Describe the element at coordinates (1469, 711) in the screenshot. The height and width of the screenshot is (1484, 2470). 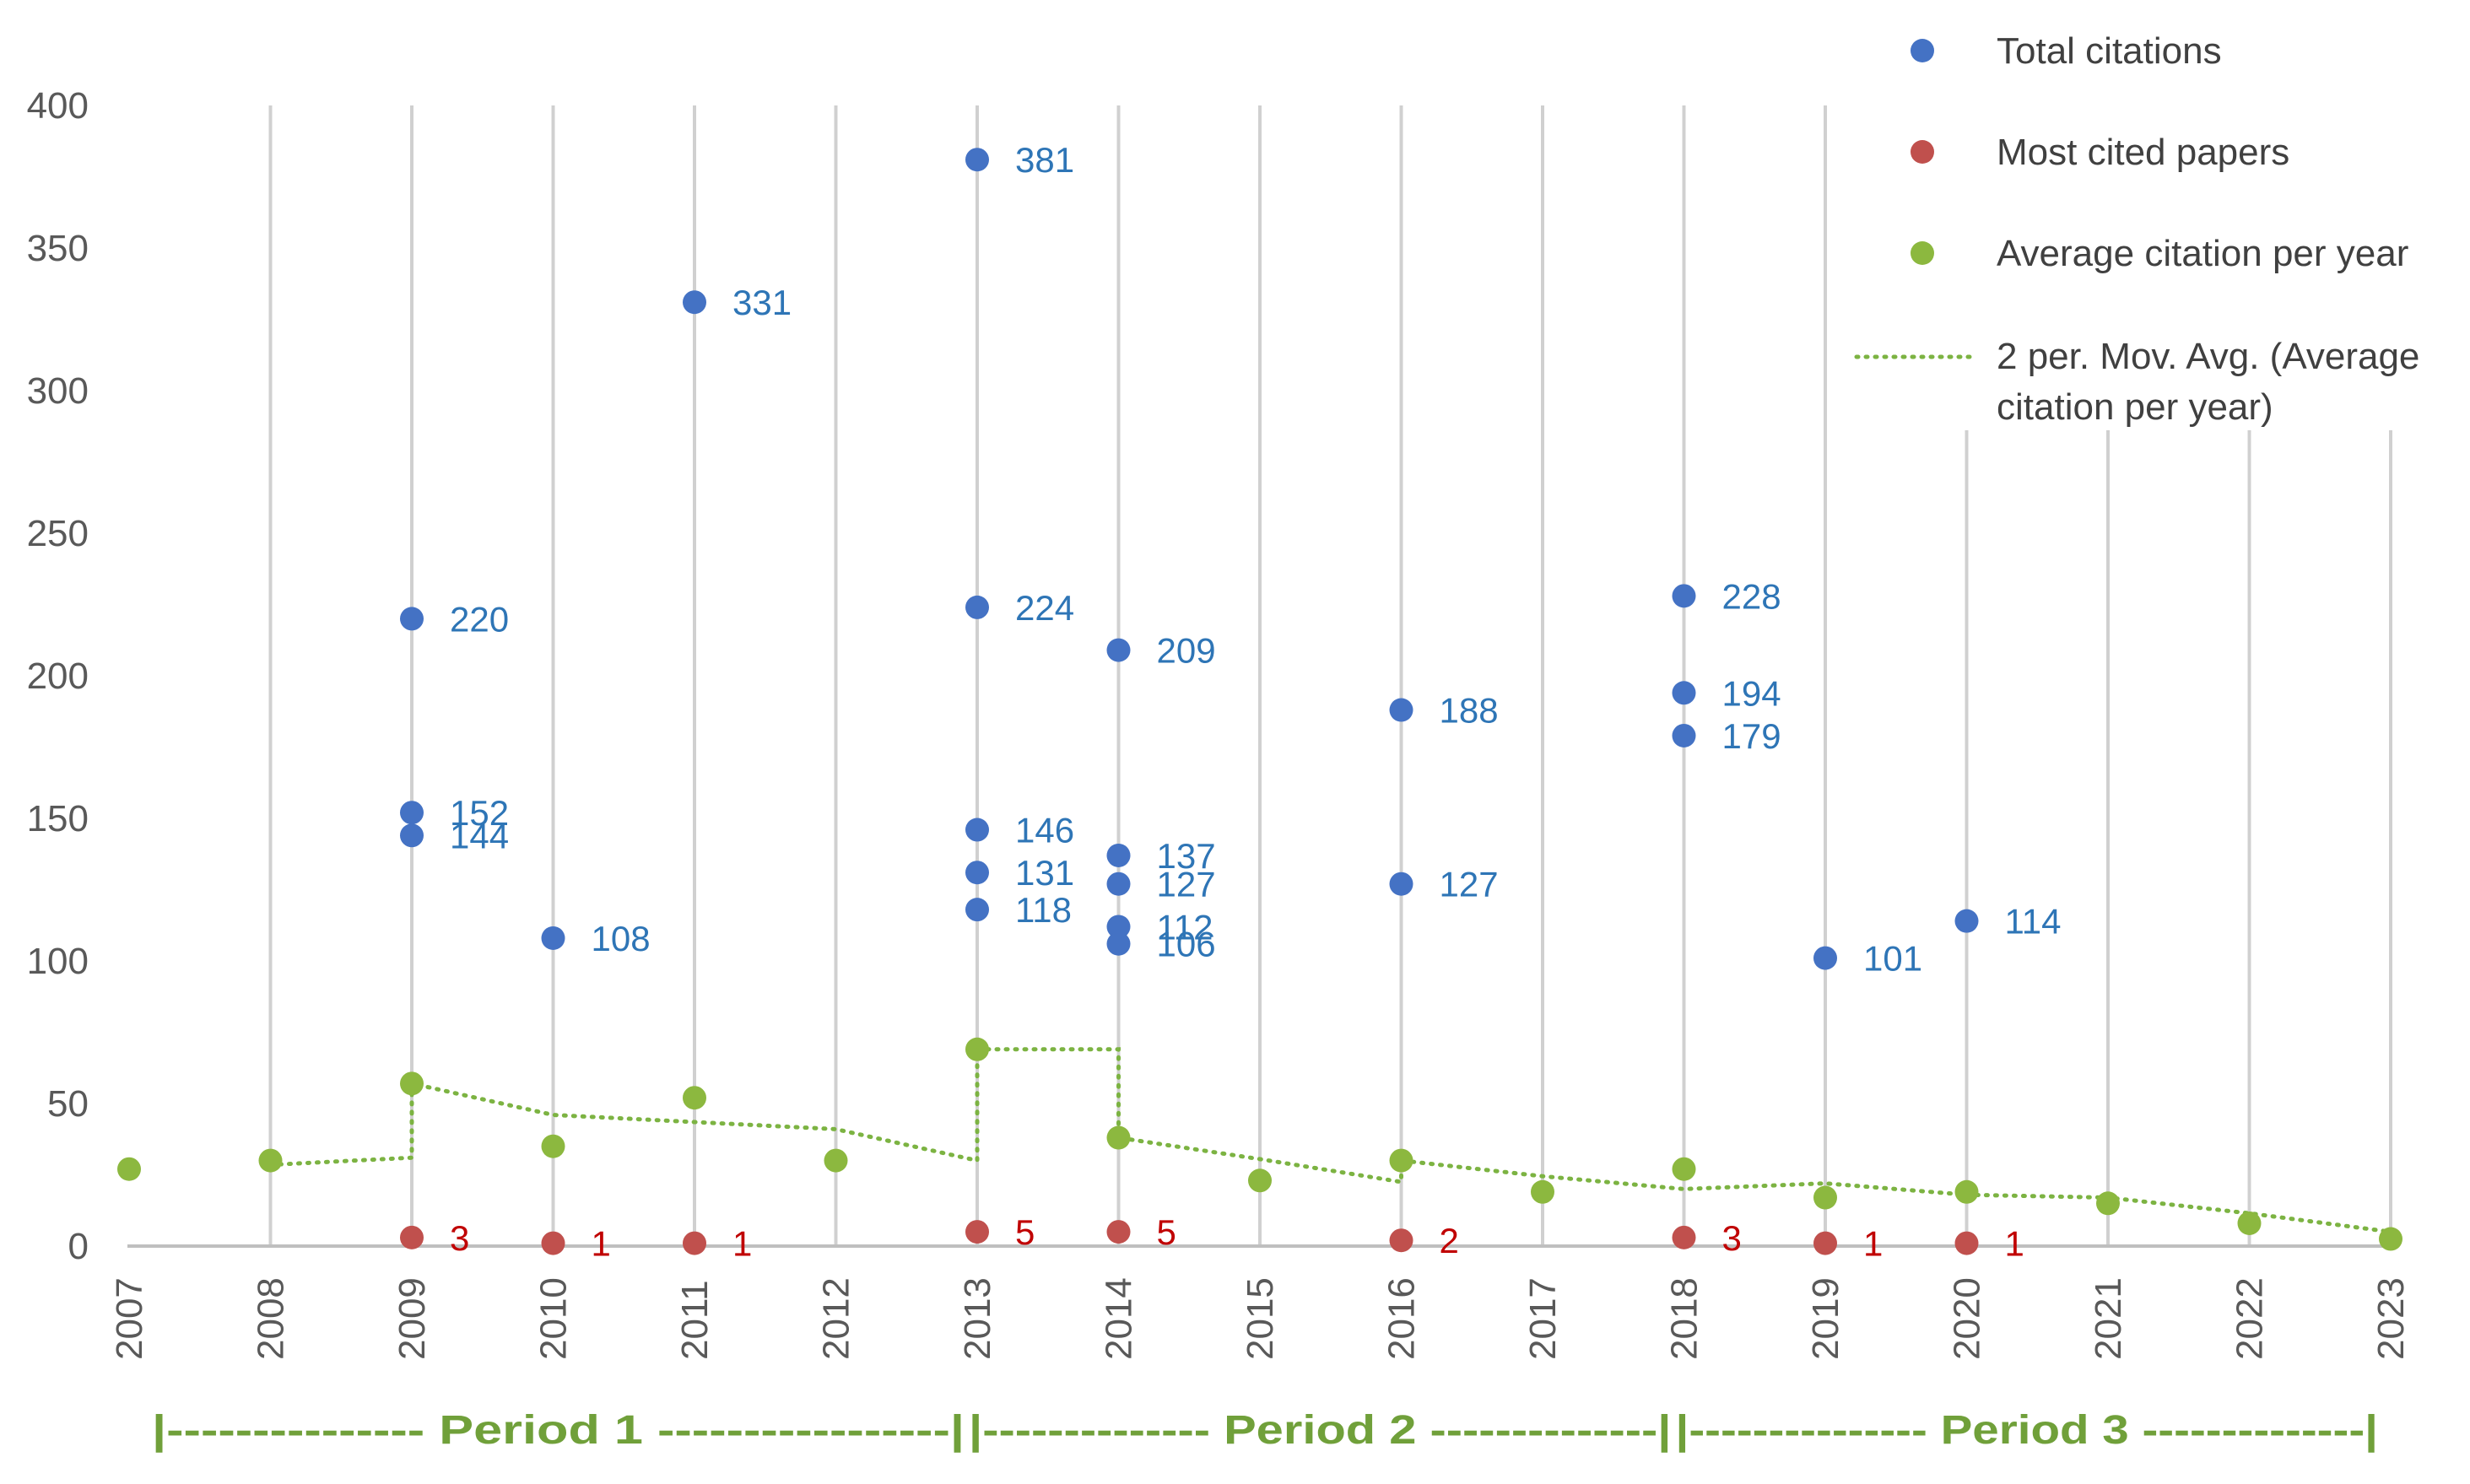
I see `total-citation-label-2016-188: 188` at that location.